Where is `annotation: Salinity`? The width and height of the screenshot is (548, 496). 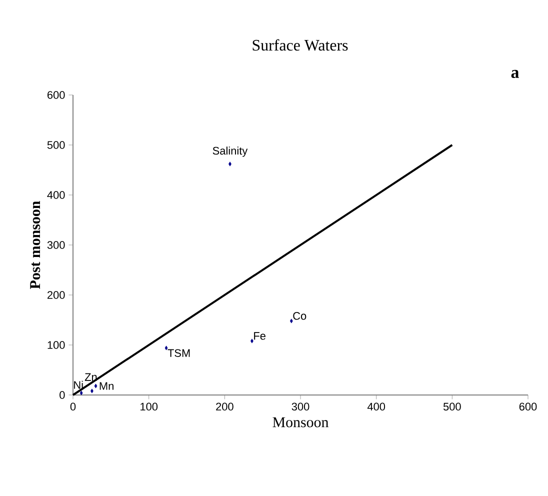 annotation: Salinity is located at coordinates (230, 151).